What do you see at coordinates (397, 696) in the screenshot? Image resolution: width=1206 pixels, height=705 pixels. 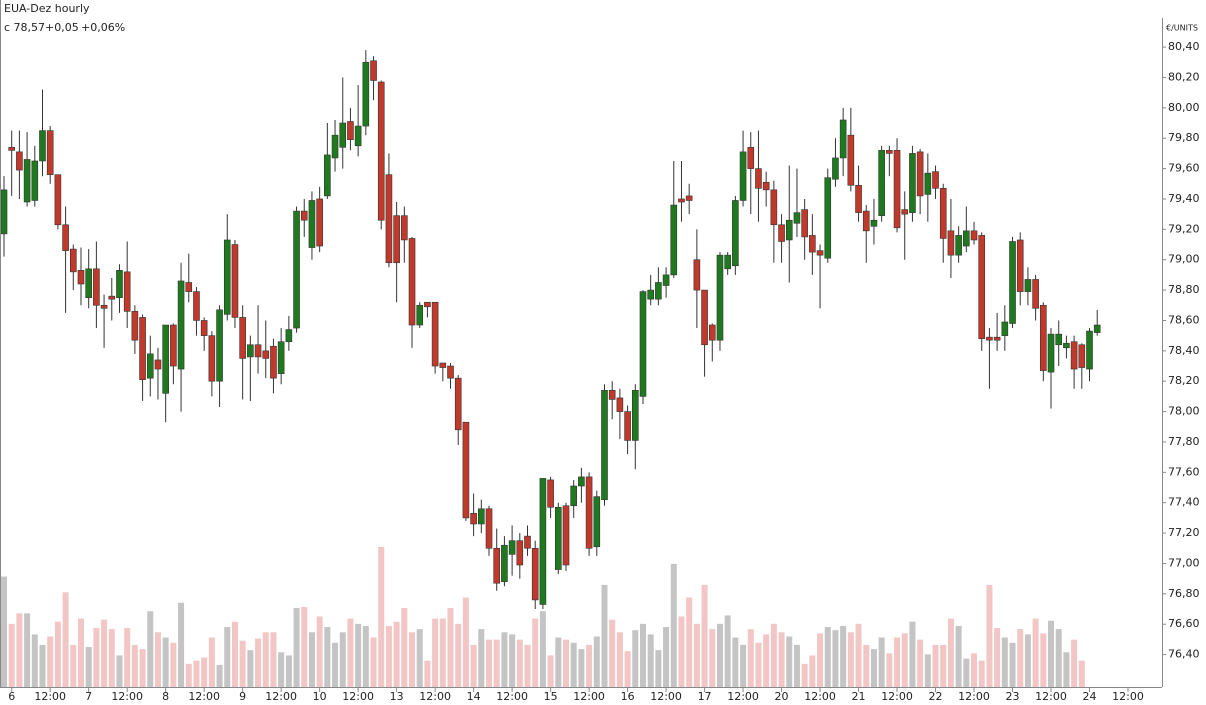 I see `x-tick-label: 13` at bounding box center [397, 696].